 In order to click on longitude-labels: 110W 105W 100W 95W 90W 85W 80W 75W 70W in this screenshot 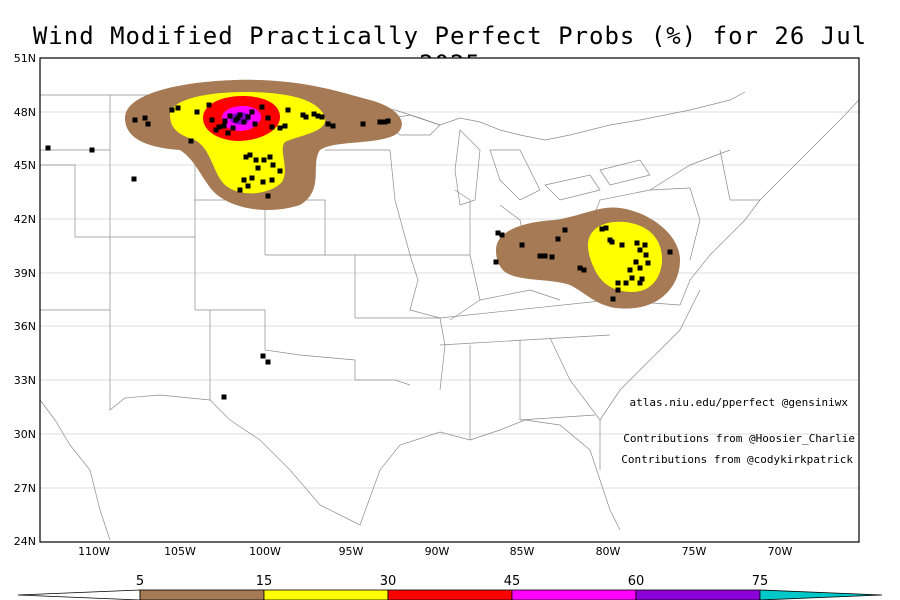, I will do `click(435, 551)`.